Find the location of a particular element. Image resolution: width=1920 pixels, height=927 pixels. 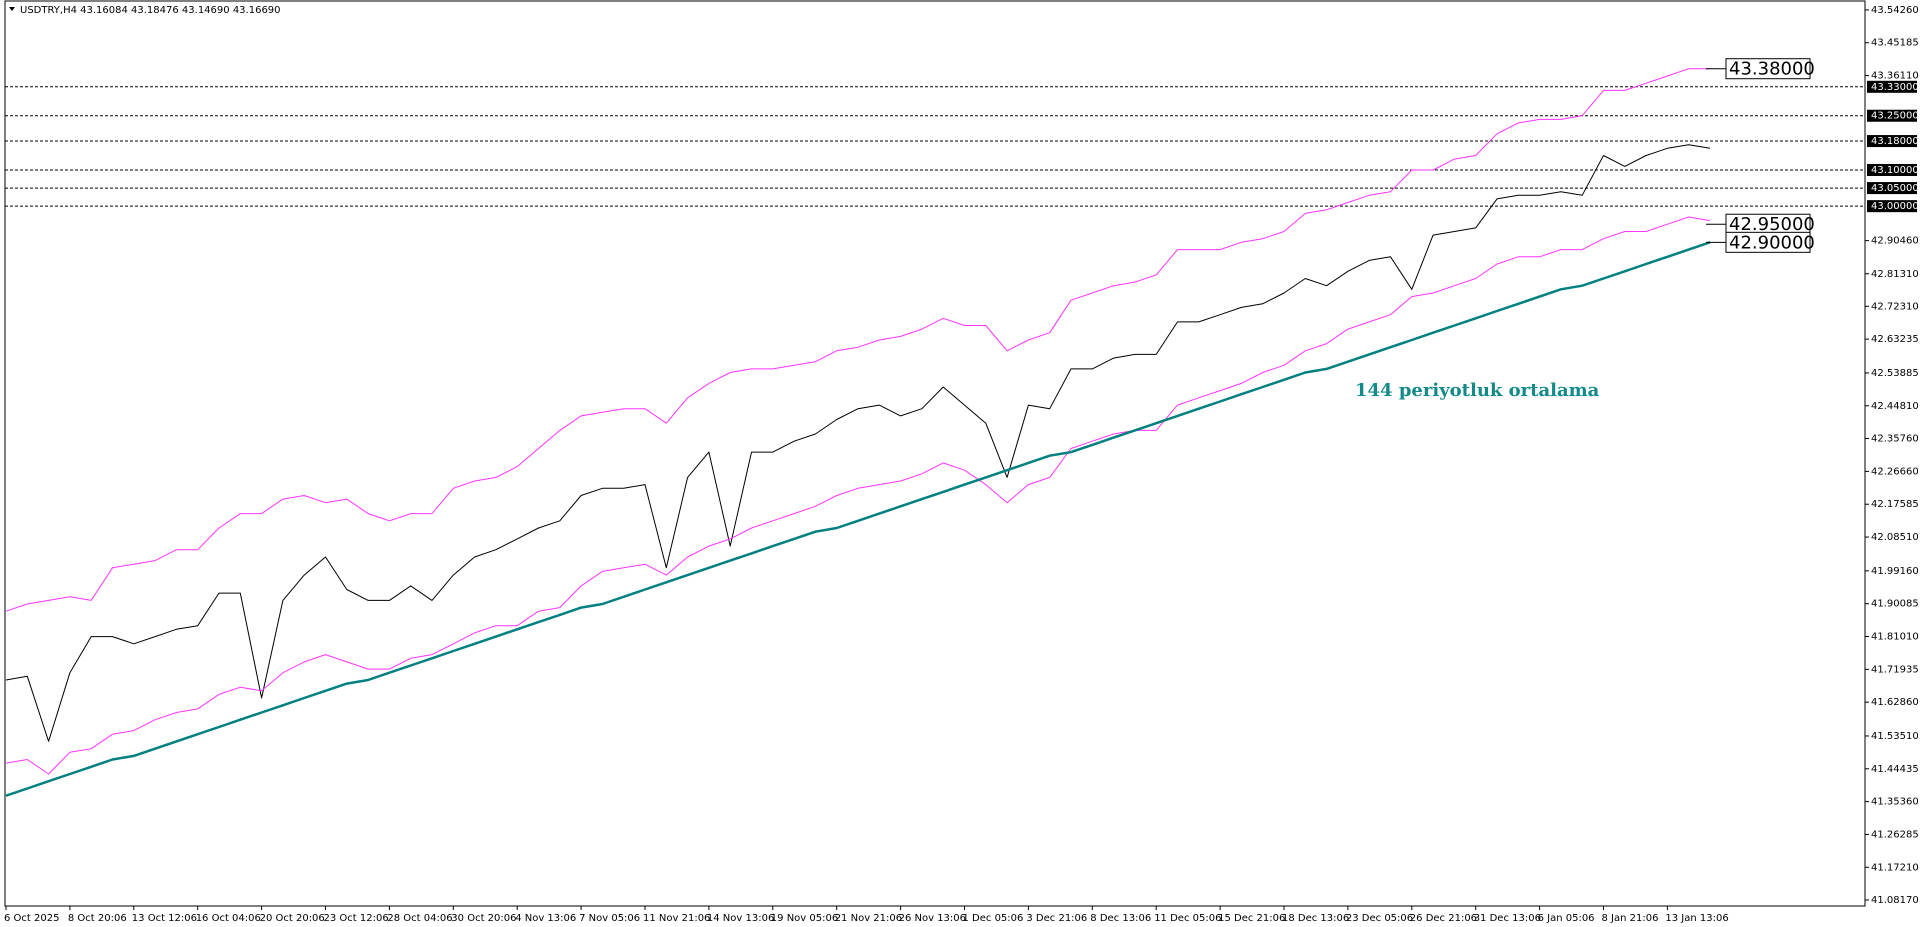

x-tick-label: 13 Oct 12:06 is located at coordinates (164, 918).